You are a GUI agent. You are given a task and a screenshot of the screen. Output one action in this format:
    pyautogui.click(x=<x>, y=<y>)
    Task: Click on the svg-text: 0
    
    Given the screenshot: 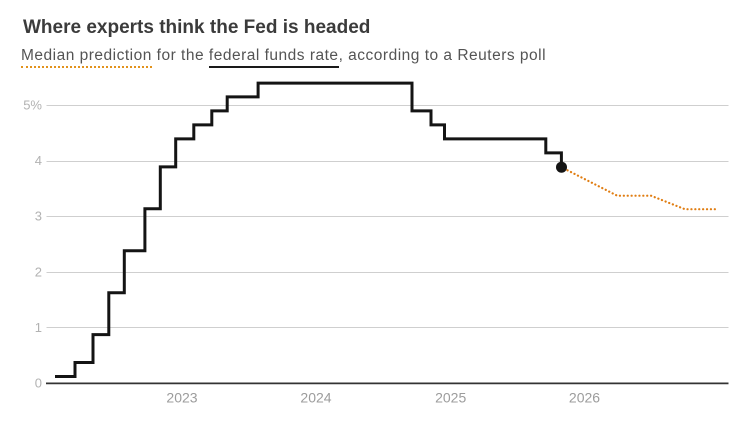 What is the action you would take?
    pyautogui.click(x=38, y=383)
    